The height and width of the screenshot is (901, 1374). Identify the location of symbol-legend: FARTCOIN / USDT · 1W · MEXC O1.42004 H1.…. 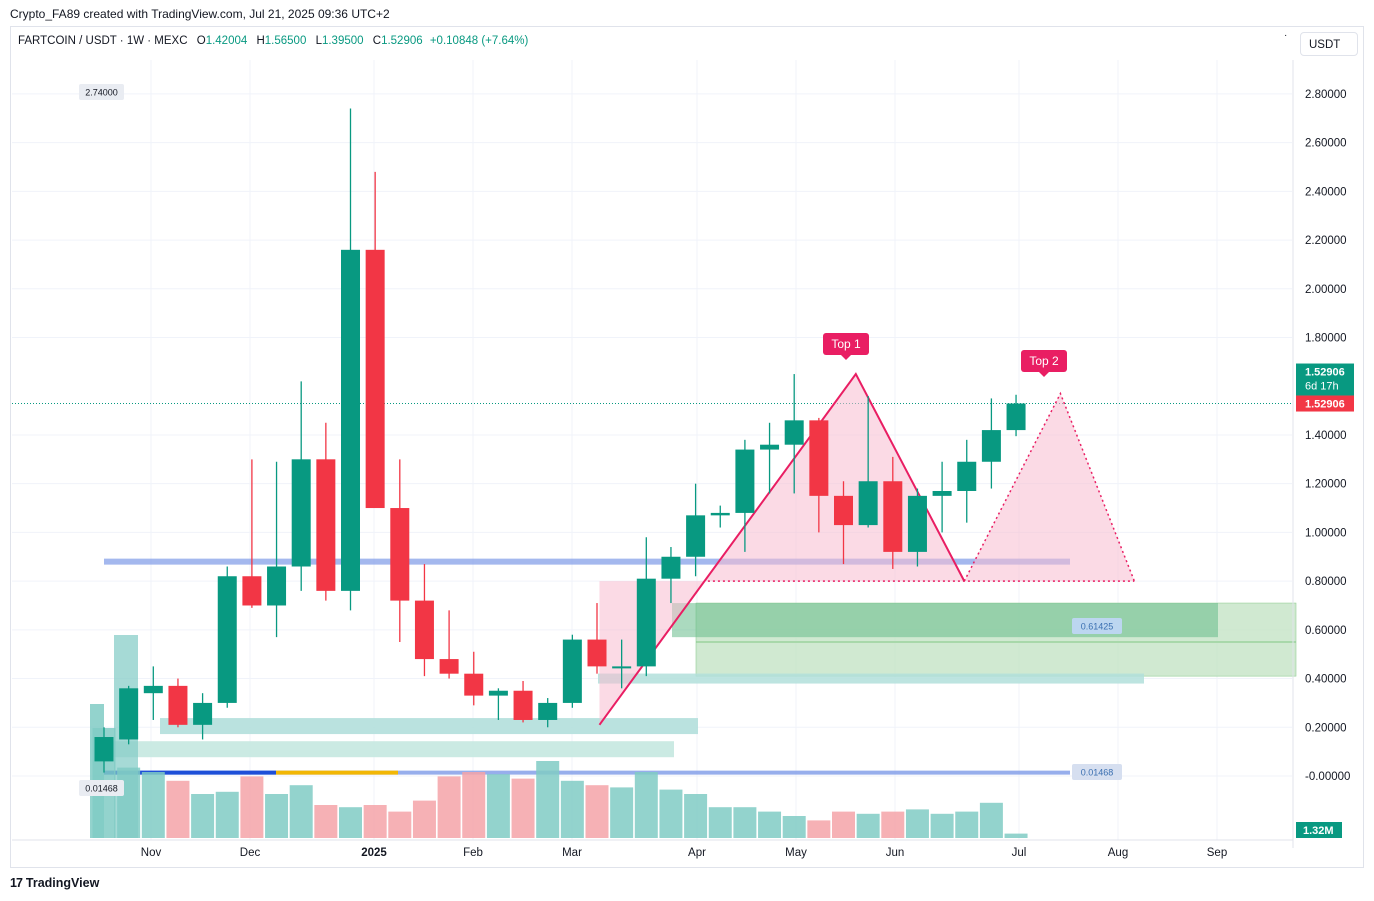
(273, 41).